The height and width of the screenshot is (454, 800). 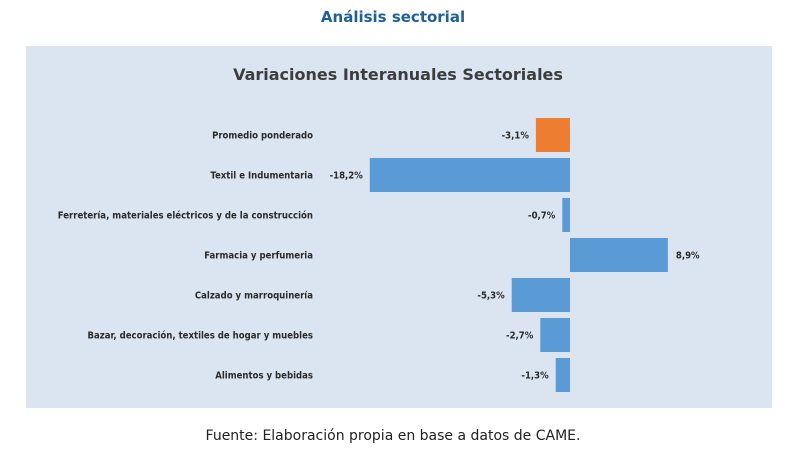 What do you see at coordinates (258, 256) in the screenshot?
I see `category-label: Farmacia y perfumeria` at bounding box center [258, 256].